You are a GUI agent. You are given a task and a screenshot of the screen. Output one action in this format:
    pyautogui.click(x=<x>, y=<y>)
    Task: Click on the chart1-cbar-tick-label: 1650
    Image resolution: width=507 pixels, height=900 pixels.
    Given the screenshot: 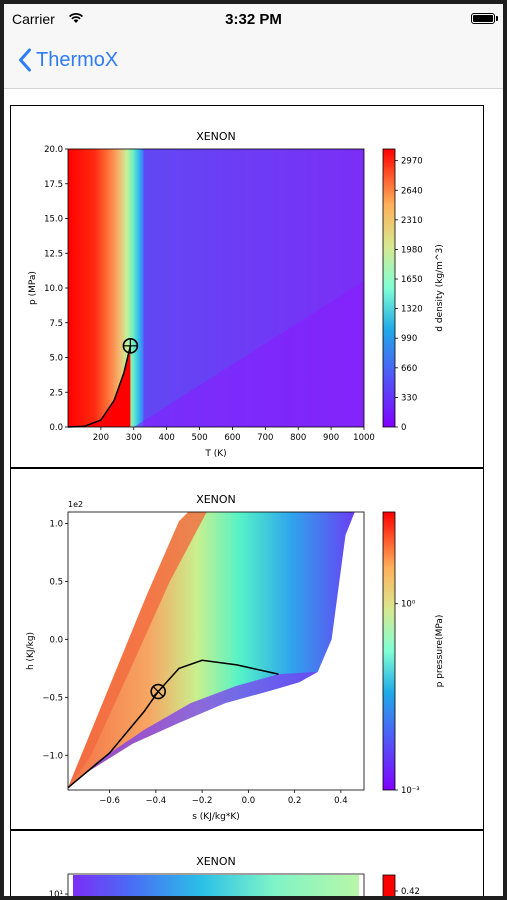 What is the action you would take?
    pyautogui.click(x=412, y=280)
    